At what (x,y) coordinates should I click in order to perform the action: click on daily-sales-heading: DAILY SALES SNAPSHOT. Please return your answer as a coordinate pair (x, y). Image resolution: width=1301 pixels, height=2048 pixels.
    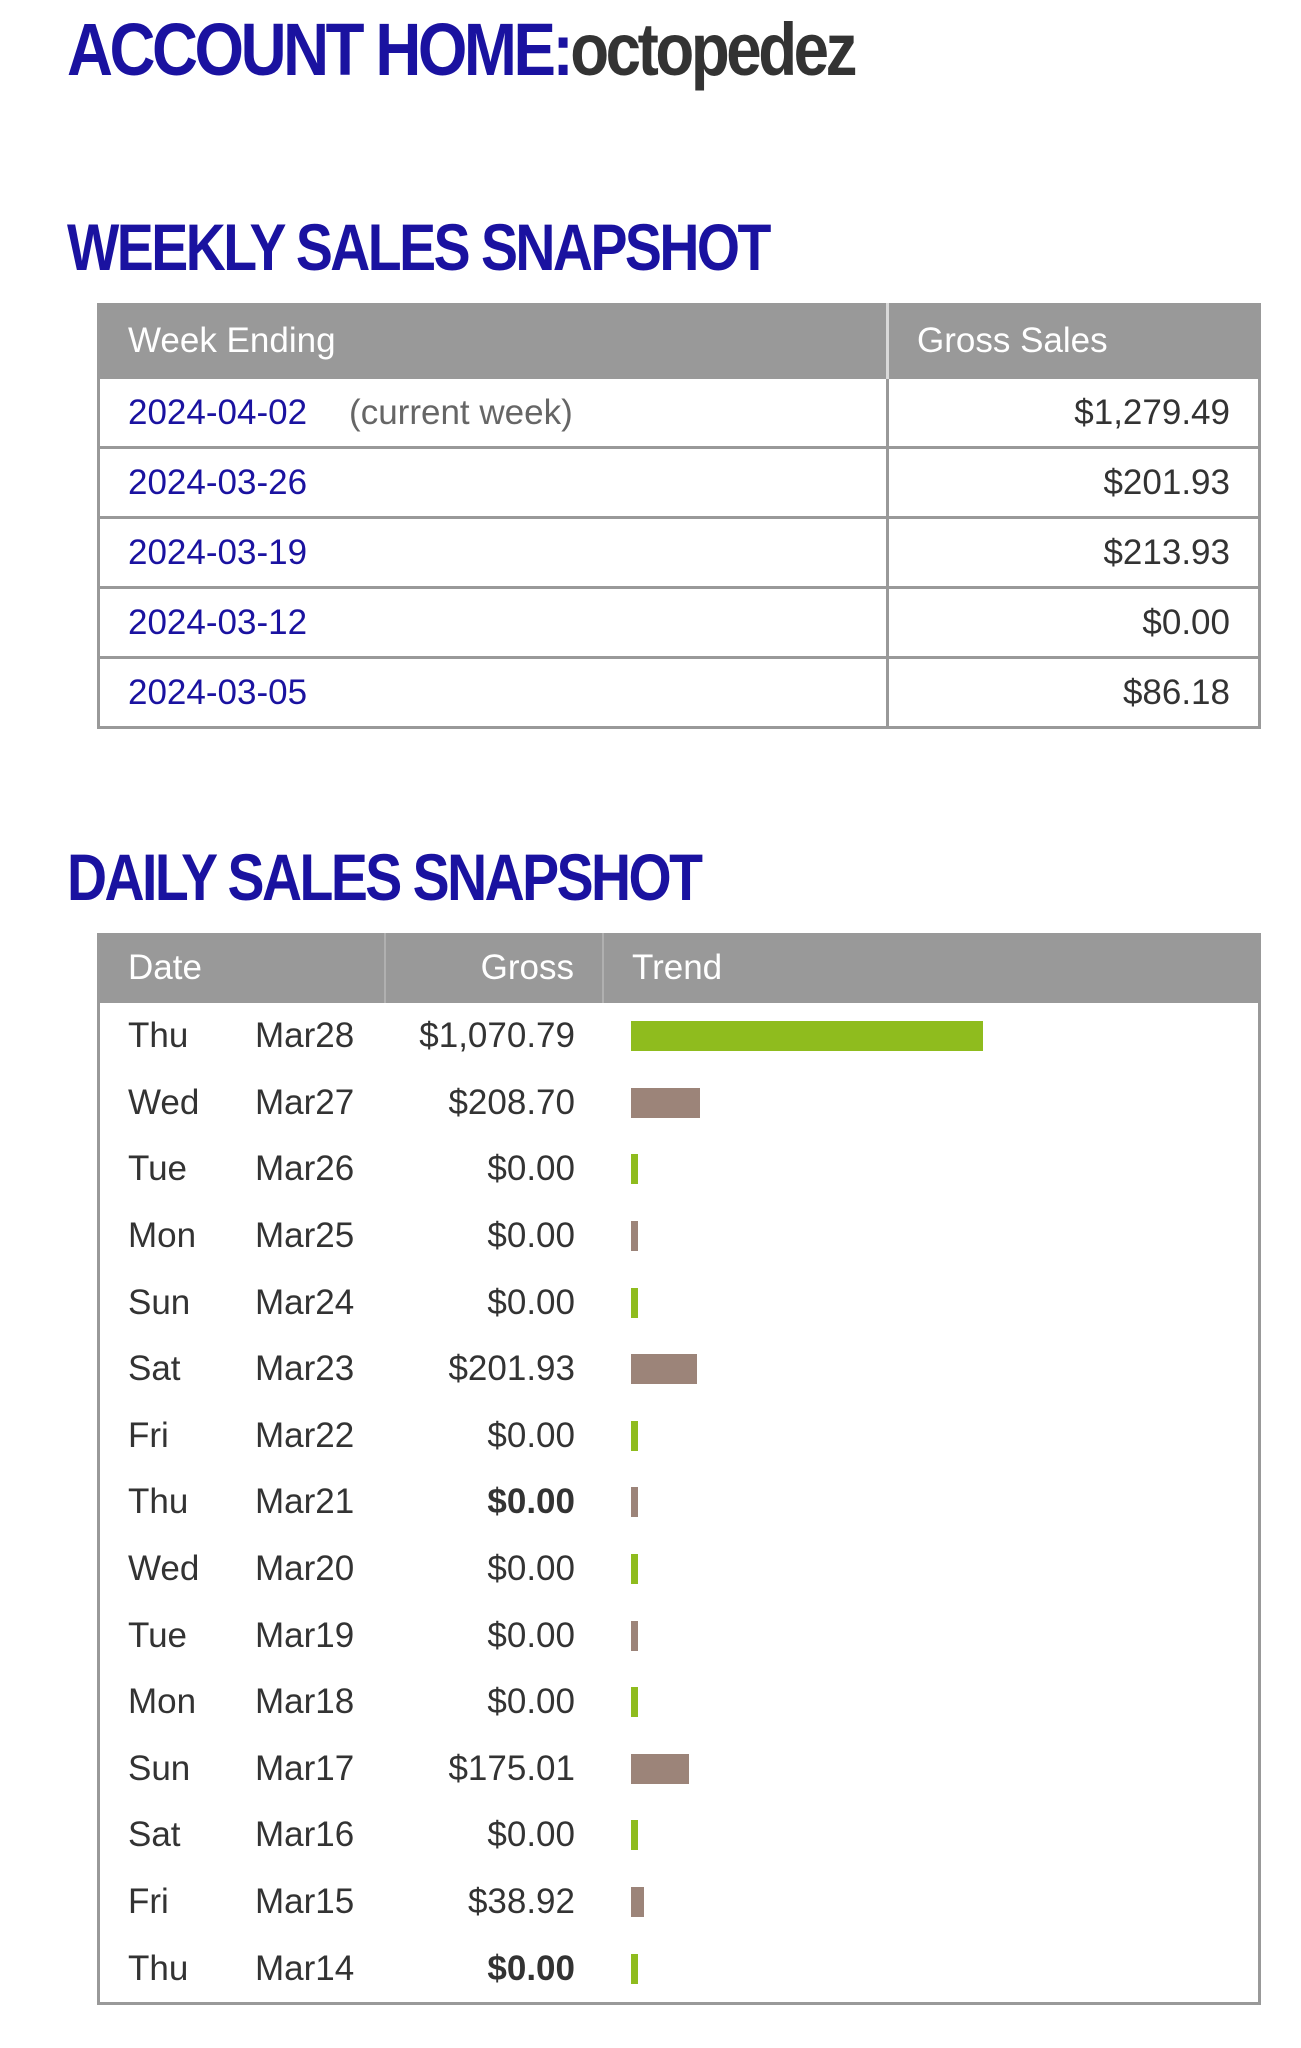
    Looking at the image, I should click on (385, 877).